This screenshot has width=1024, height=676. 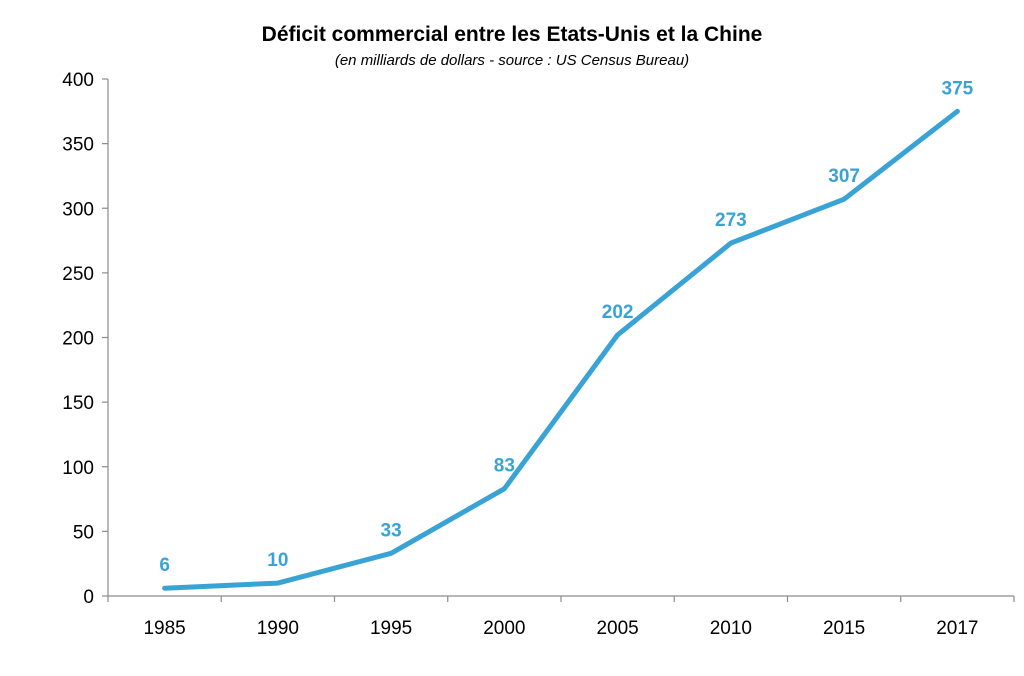 What do you see at coordinates (844, 176) in the screenshot?
I see `data-label: 307` at bounding box center [844, 176].